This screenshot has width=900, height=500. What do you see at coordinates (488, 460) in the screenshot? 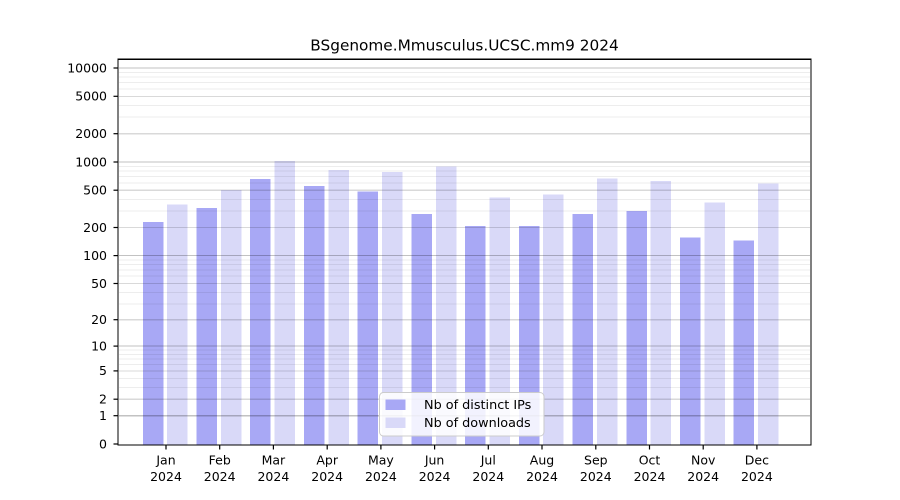
I see `x-tick-month-label-jul: Jul` at bounding box center [488, 460].